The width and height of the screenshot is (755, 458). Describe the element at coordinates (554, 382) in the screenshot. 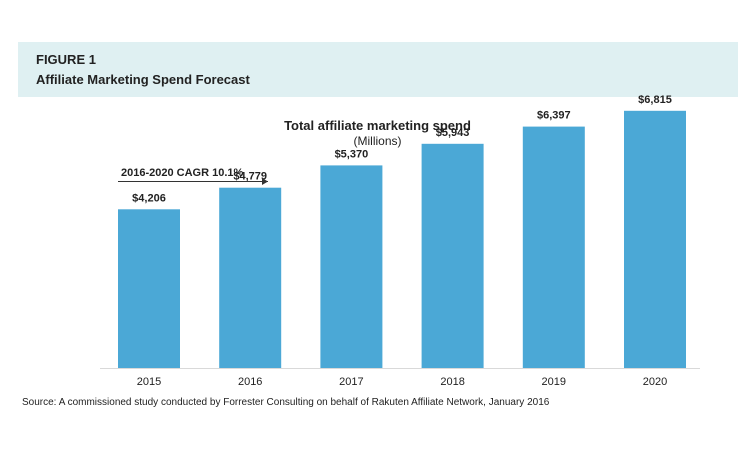

I see `x-tick-2019: 2019` at that location.